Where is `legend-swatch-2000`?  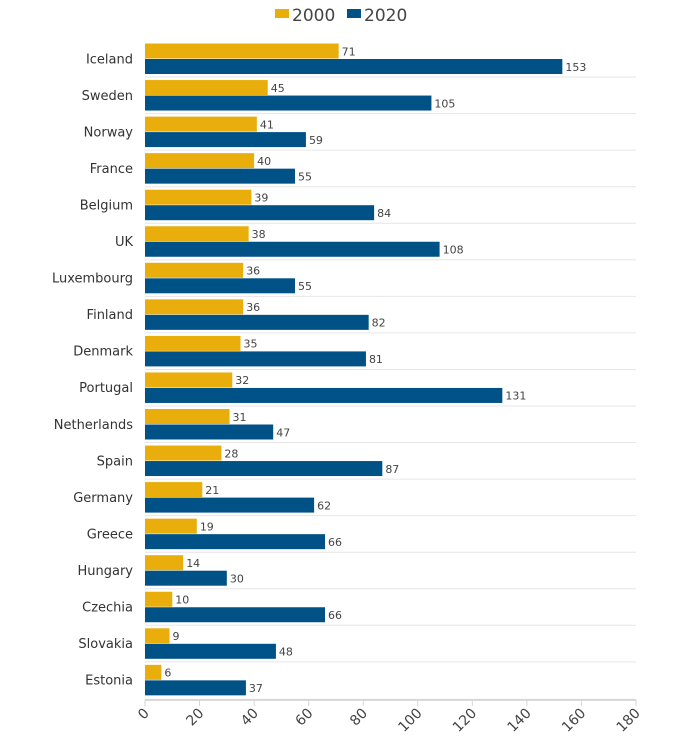 legend-swatch-2000 is located at coordinates (282, 13).